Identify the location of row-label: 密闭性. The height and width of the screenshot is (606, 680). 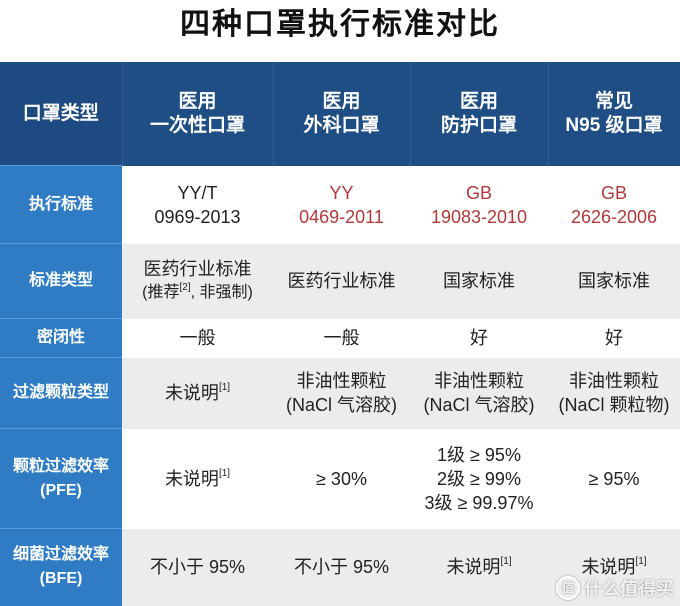
(61, 338).